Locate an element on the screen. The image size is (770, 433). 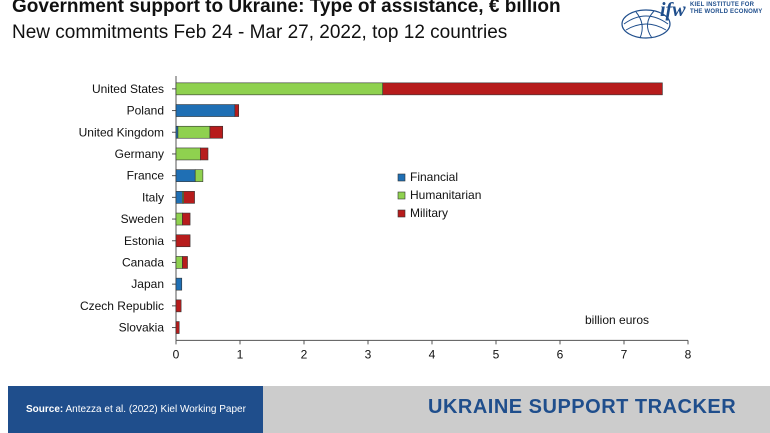
x-axis-label: billion euros is located at coordinates (617, 320).